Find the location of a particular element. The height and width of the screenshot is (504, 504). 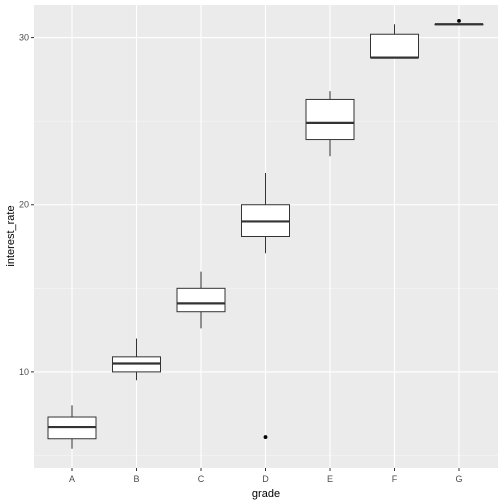

boxplot-C is located at coordinates (201, 300).